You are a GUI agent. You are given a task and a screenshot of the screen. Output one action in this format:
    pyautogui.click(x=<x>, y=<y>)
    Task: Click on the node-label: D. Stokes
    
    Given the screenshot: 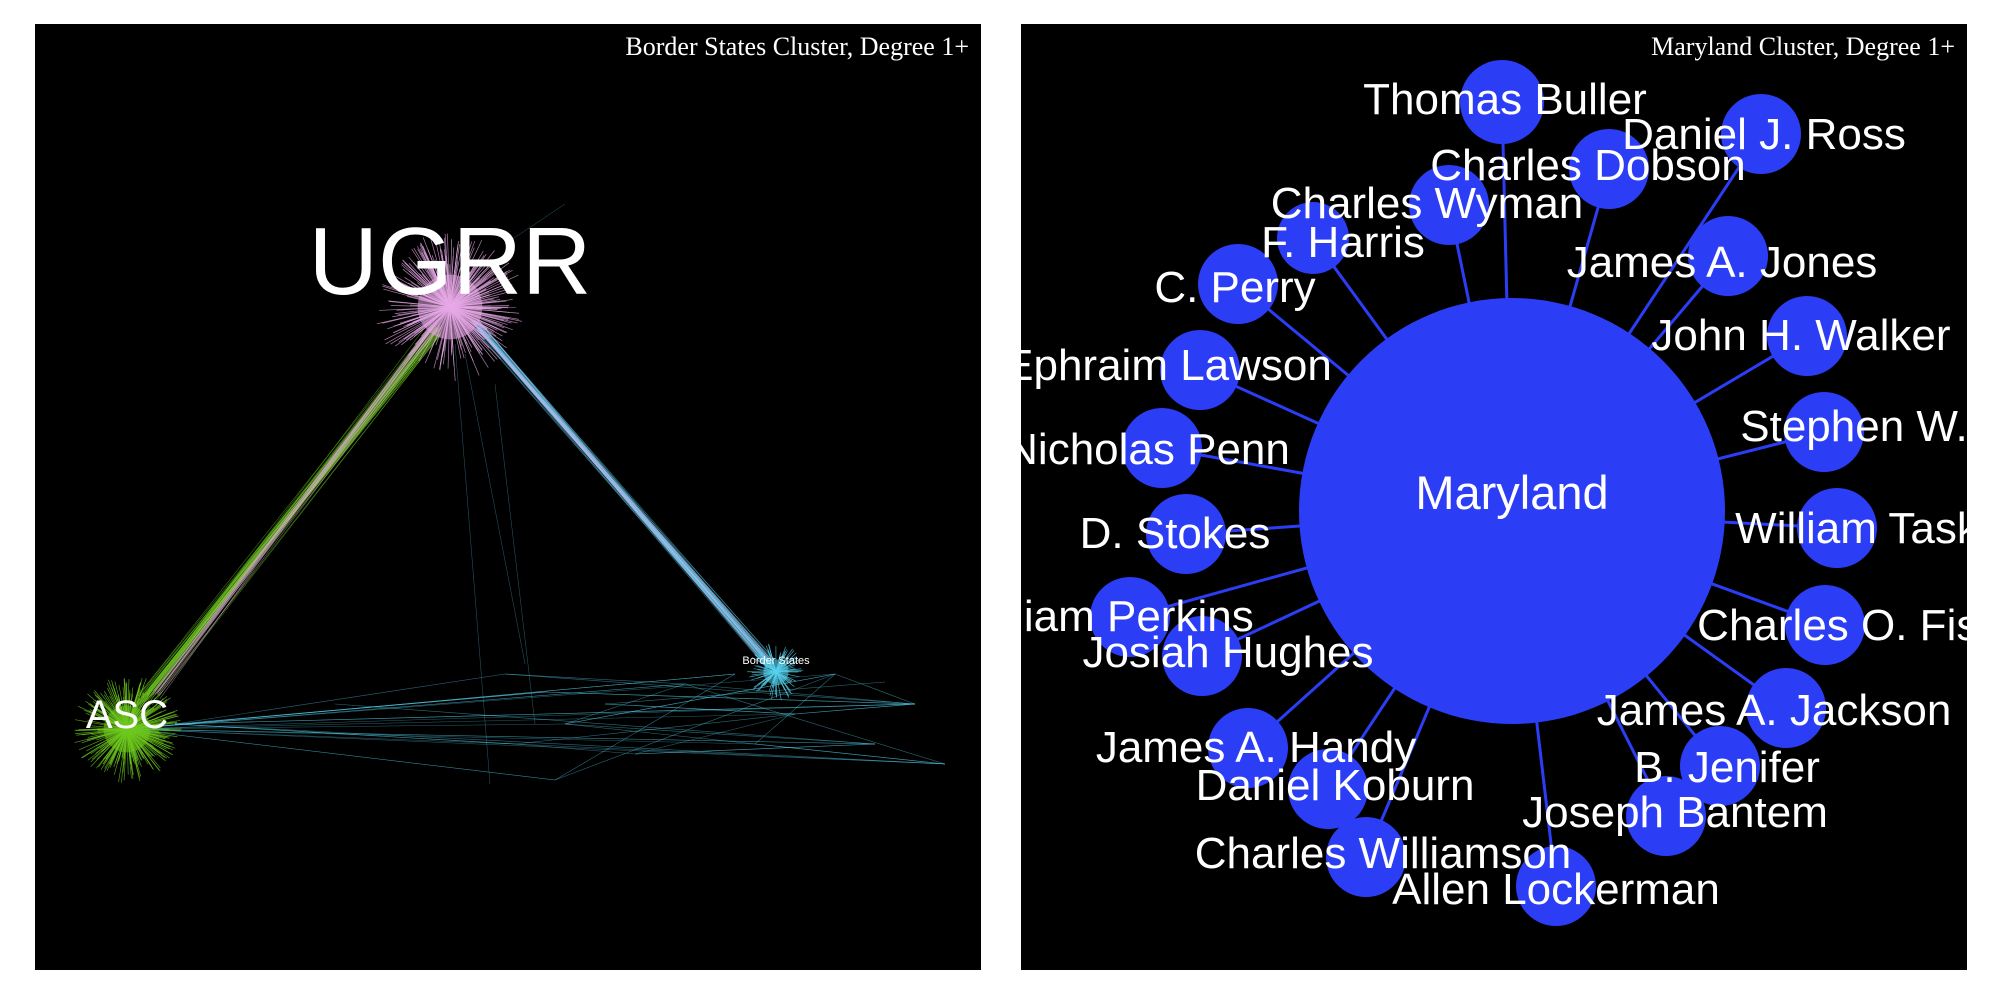 What is the action you would take?
    pyautogui.click(x=1175, y=533)
    